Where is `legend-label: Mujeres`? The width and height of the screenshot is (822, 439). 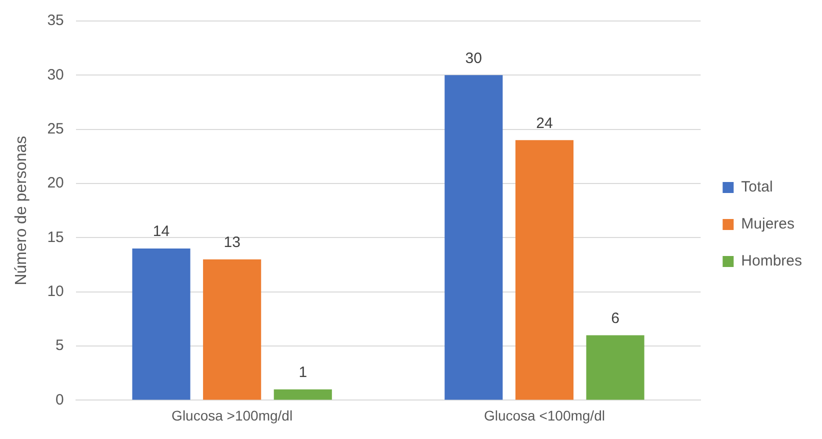 legend-label: Mujeres is located at coordinates (768, 224).